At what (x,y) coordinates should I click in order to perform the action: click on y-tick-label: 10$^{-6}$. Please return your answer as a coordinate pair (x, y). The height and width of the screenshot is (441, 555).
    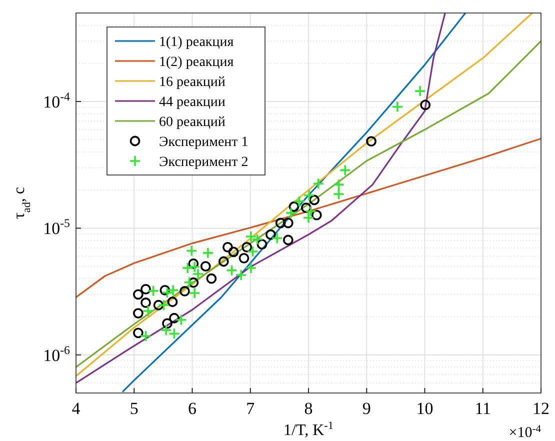
    Looking at the image, I should click on (56, 353).